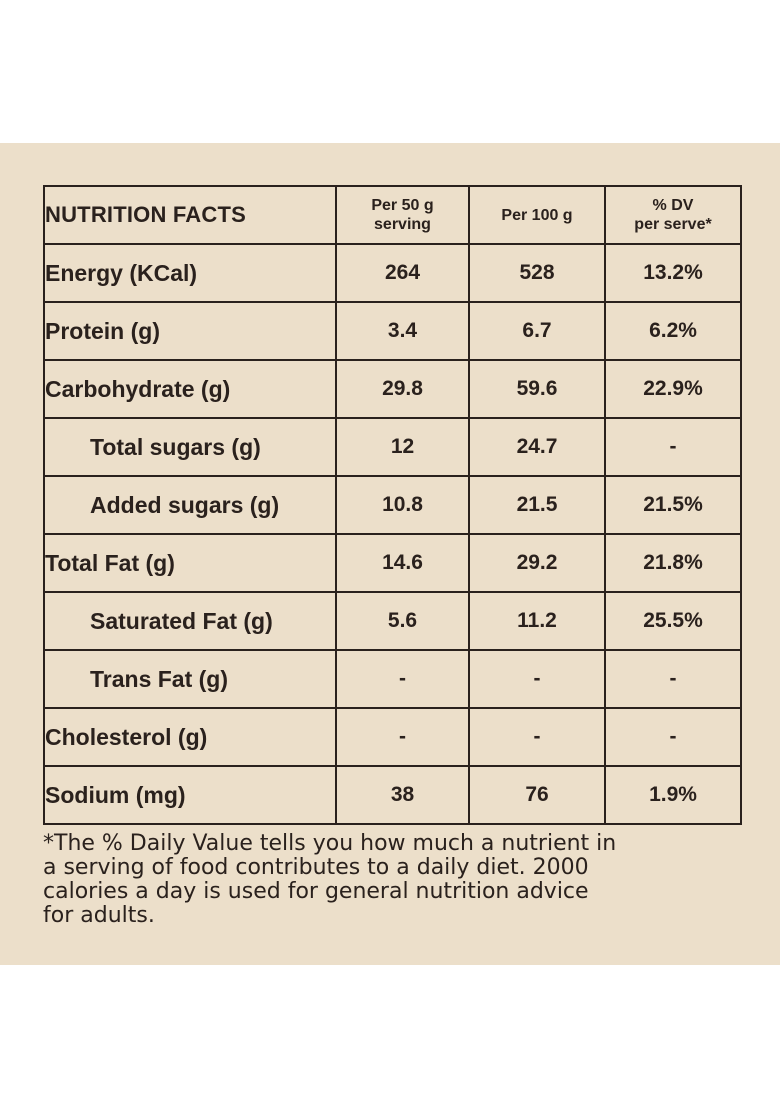 Image resolution: width=780 pixels, height=1108 pixels. I want to click on per-100g-value: 6.7, so click(537, 331).